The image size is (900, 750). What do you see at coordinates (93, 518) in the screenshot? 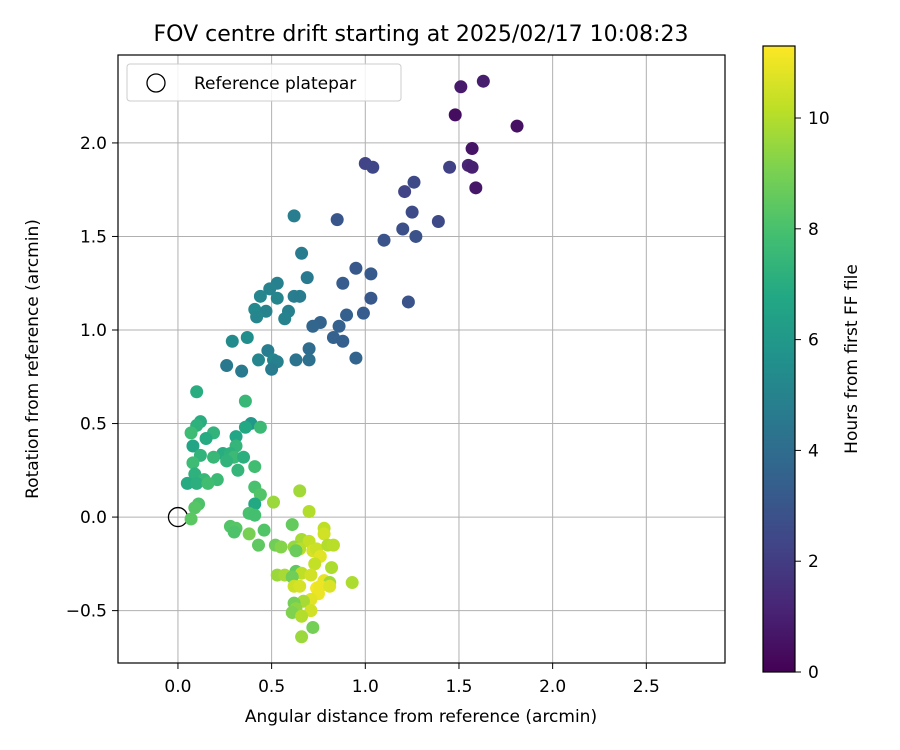
I see `y-tick-label: 0.0` at bounding box center [93, 518].